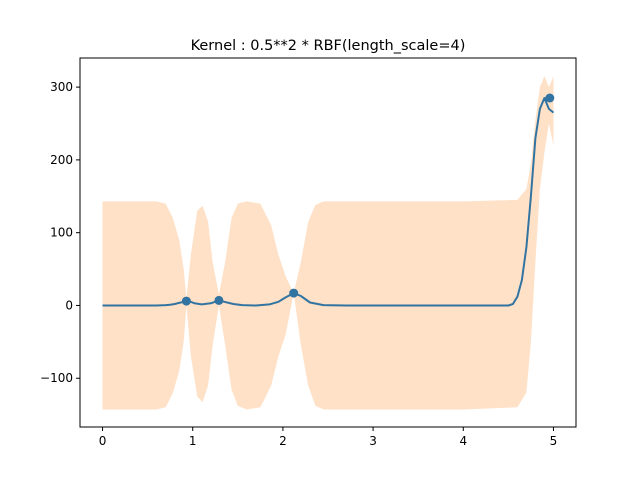  What do you see at coordinates (328, 46) in the screenshot?
I see `chart-title: Kernel : 0.5**2 * RBF(length_scale=4)` at bounding box center [328, 46].